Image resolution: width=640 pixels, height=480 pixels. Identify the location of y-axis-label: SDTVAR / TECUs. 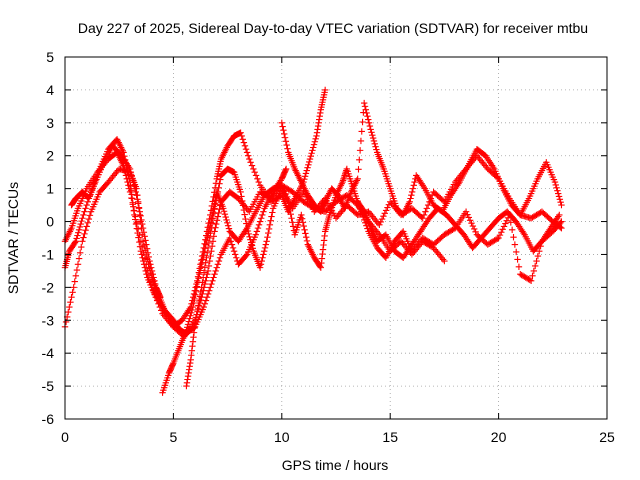
(13, 238).